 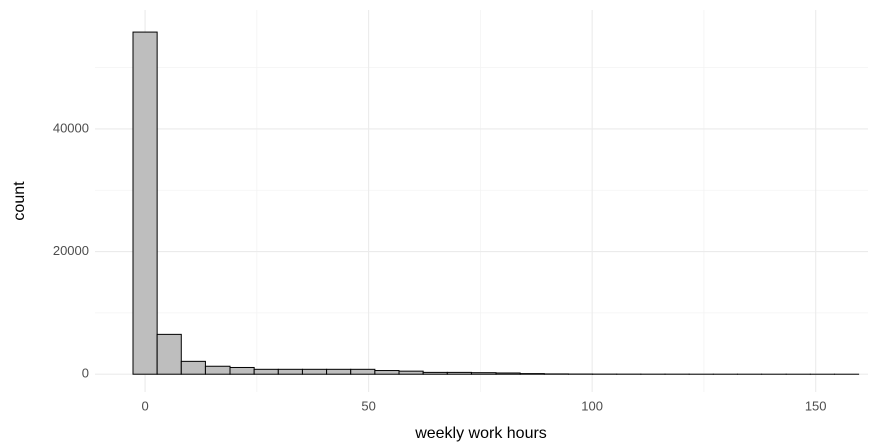 I want to click on y-tick-label: 40000, so click(x=71, y=127).